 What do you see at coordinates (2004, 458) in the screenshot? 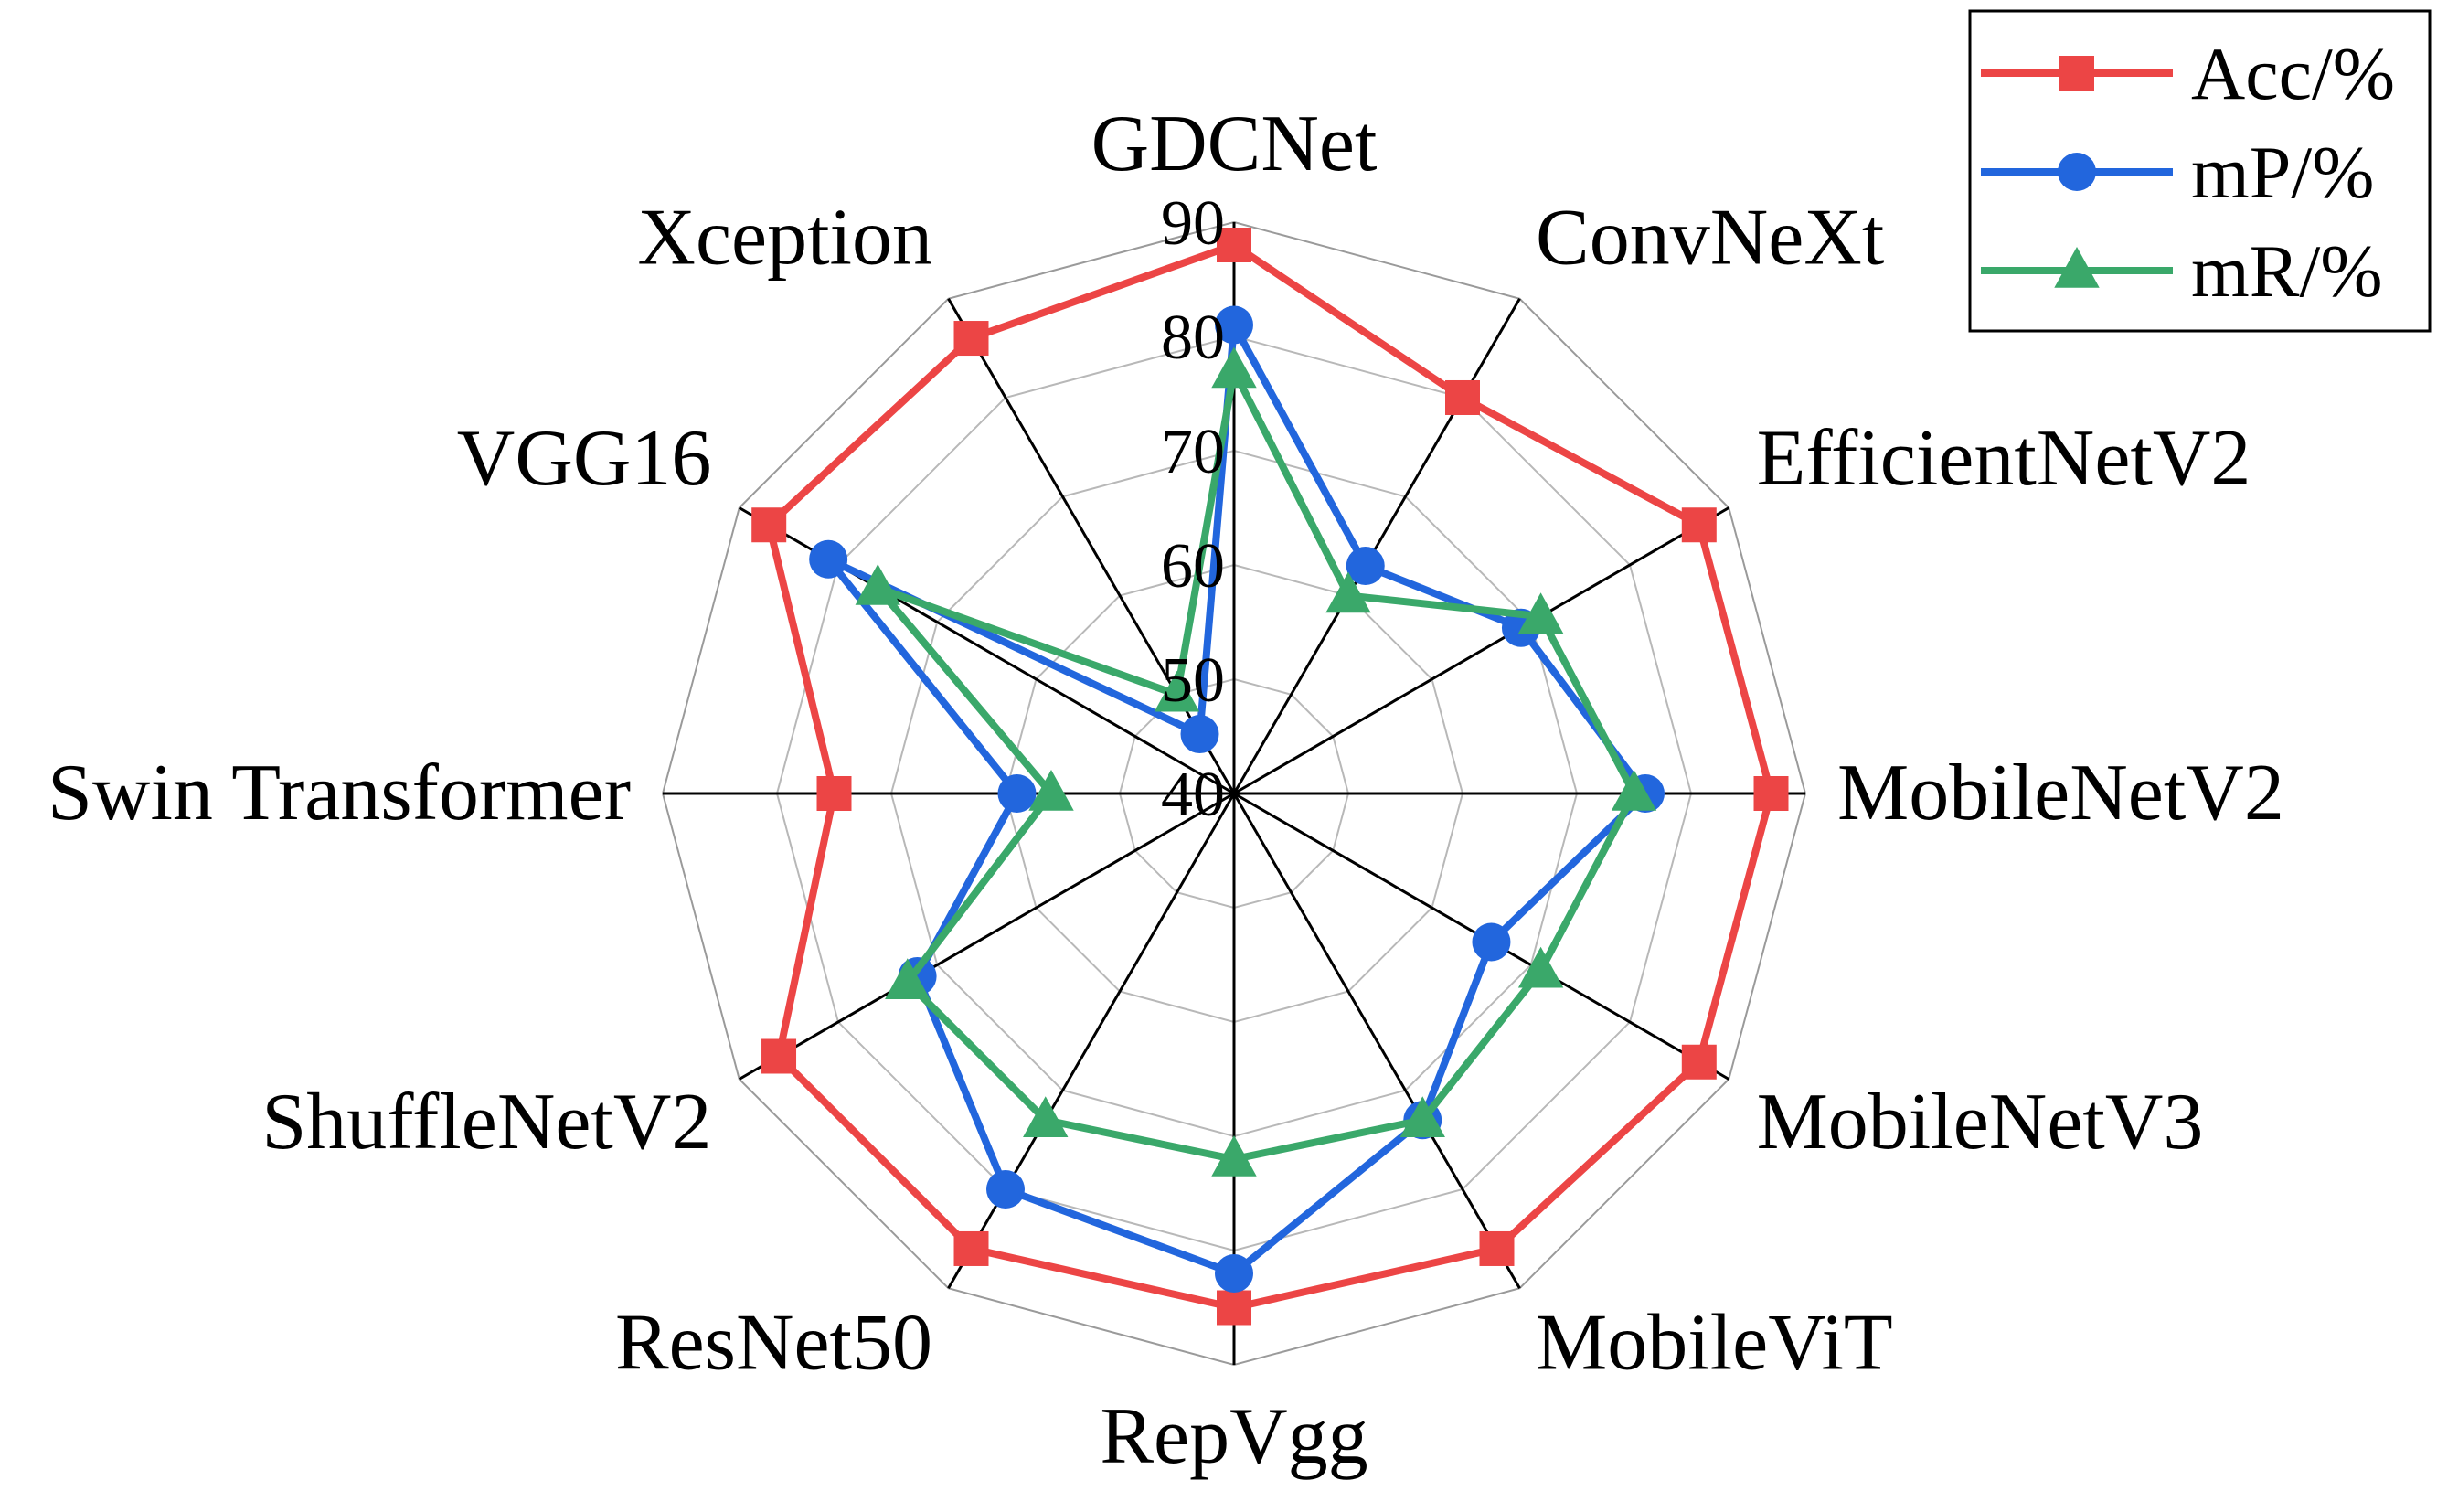
I see `category-label: EfficientNetV2` at bounding box center [2004, 458].